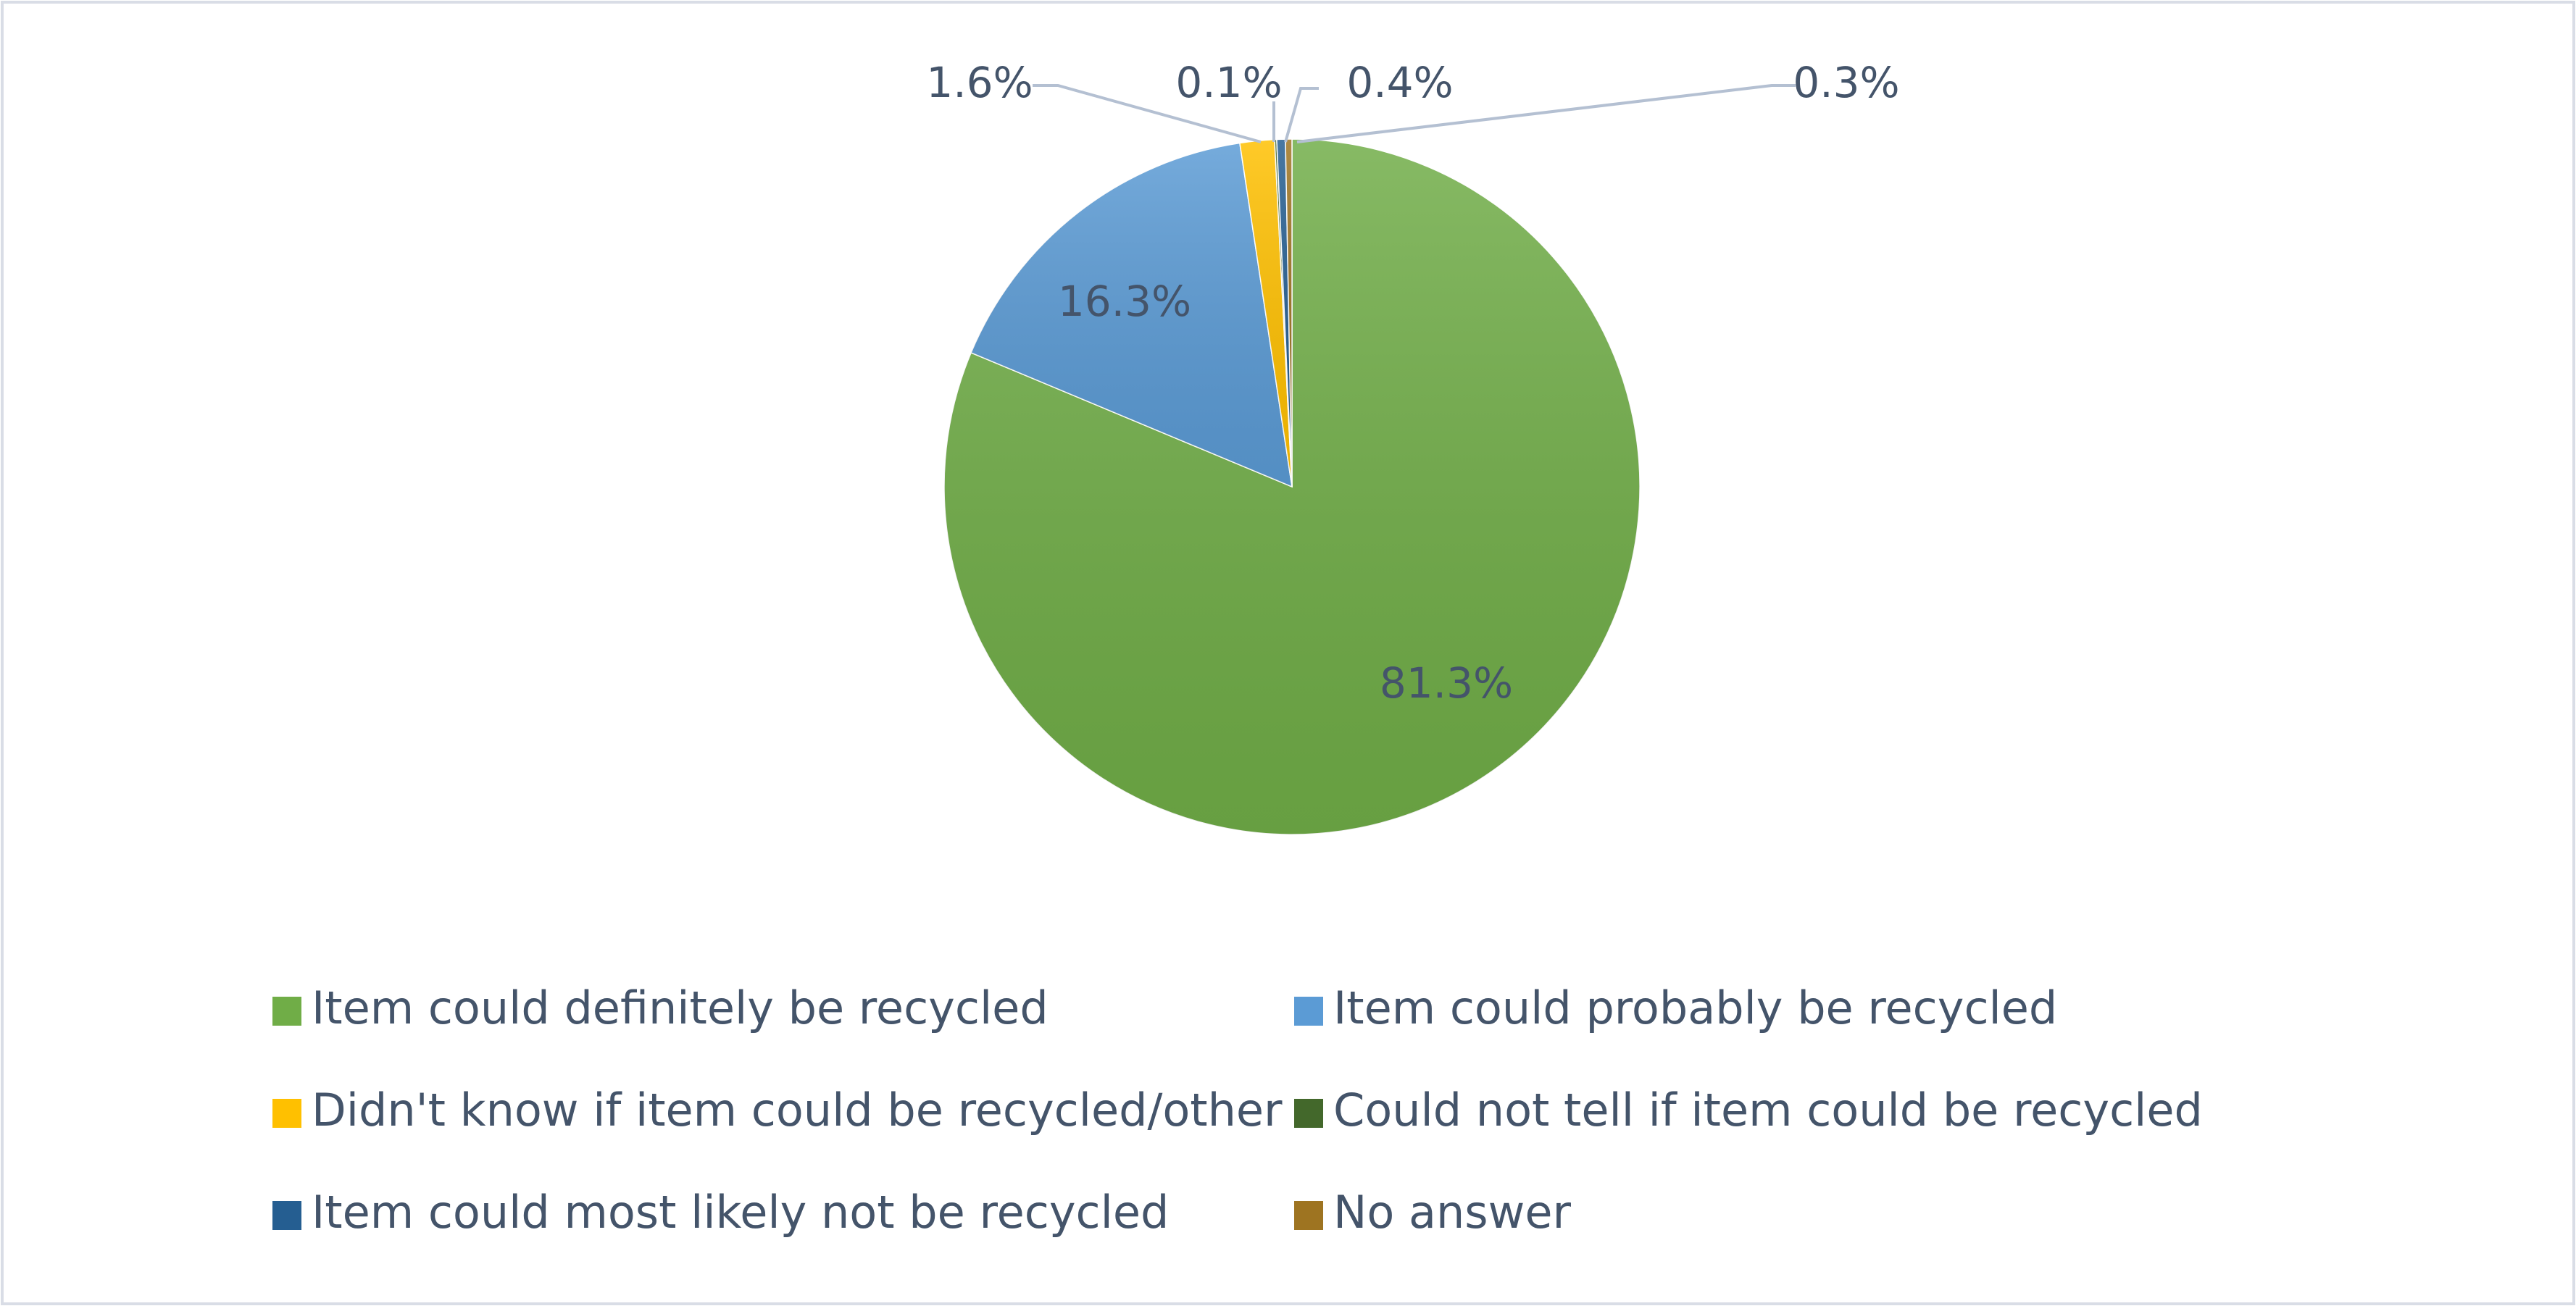  What do you see at coordinates (1452, 1212) in the screenshot?
I see `legend-label-no-answer: No answer` at bounding box center [1452, 1212].